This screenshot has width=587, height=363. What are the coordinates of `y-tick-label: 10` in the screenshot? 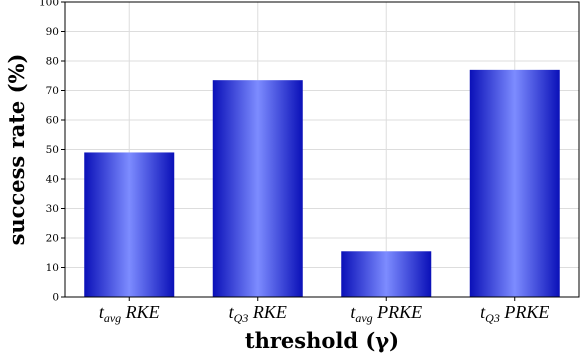 It's located at (52, 268).